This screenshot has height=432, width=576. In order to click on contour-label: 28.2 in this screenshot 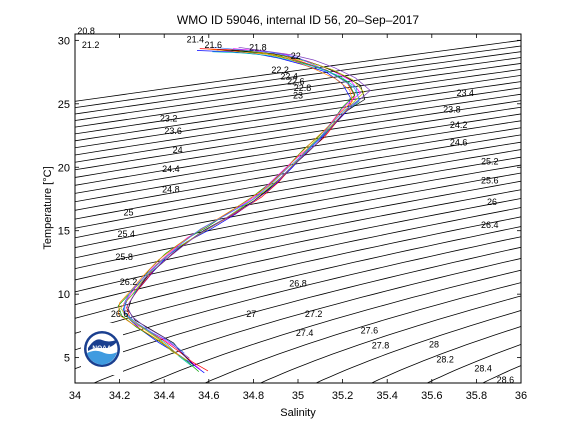, I will do `click(445, 360)`.